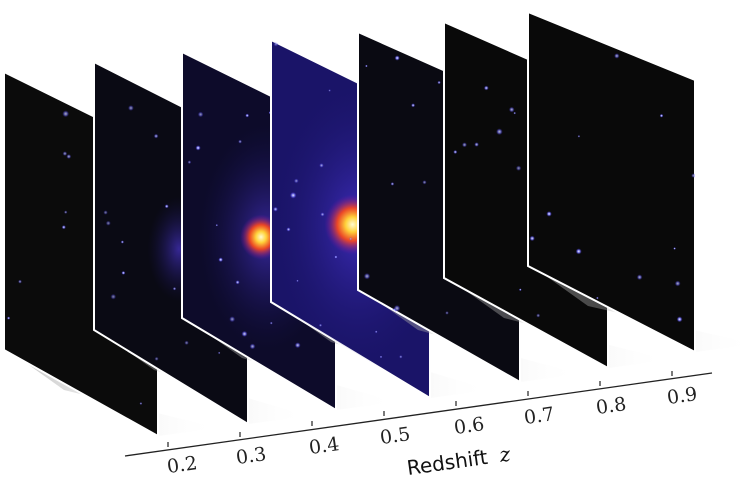 This screenshot has width=742, height=491. Describe the element at coordinates (539, 416) in the screenshot. I see `axis-tick-label: 0.7` at that location.